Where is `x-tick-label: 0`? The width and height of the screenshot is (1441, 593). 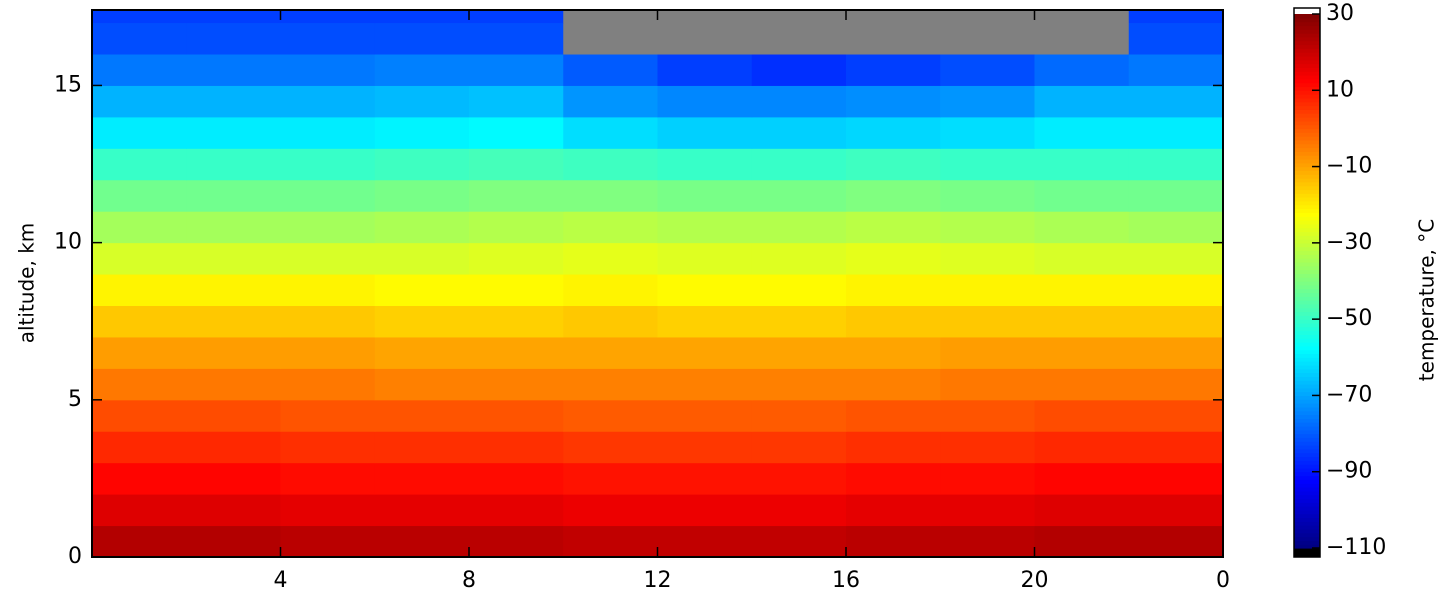 x-tick-label: 0 is located at coordinates (1223, 580).